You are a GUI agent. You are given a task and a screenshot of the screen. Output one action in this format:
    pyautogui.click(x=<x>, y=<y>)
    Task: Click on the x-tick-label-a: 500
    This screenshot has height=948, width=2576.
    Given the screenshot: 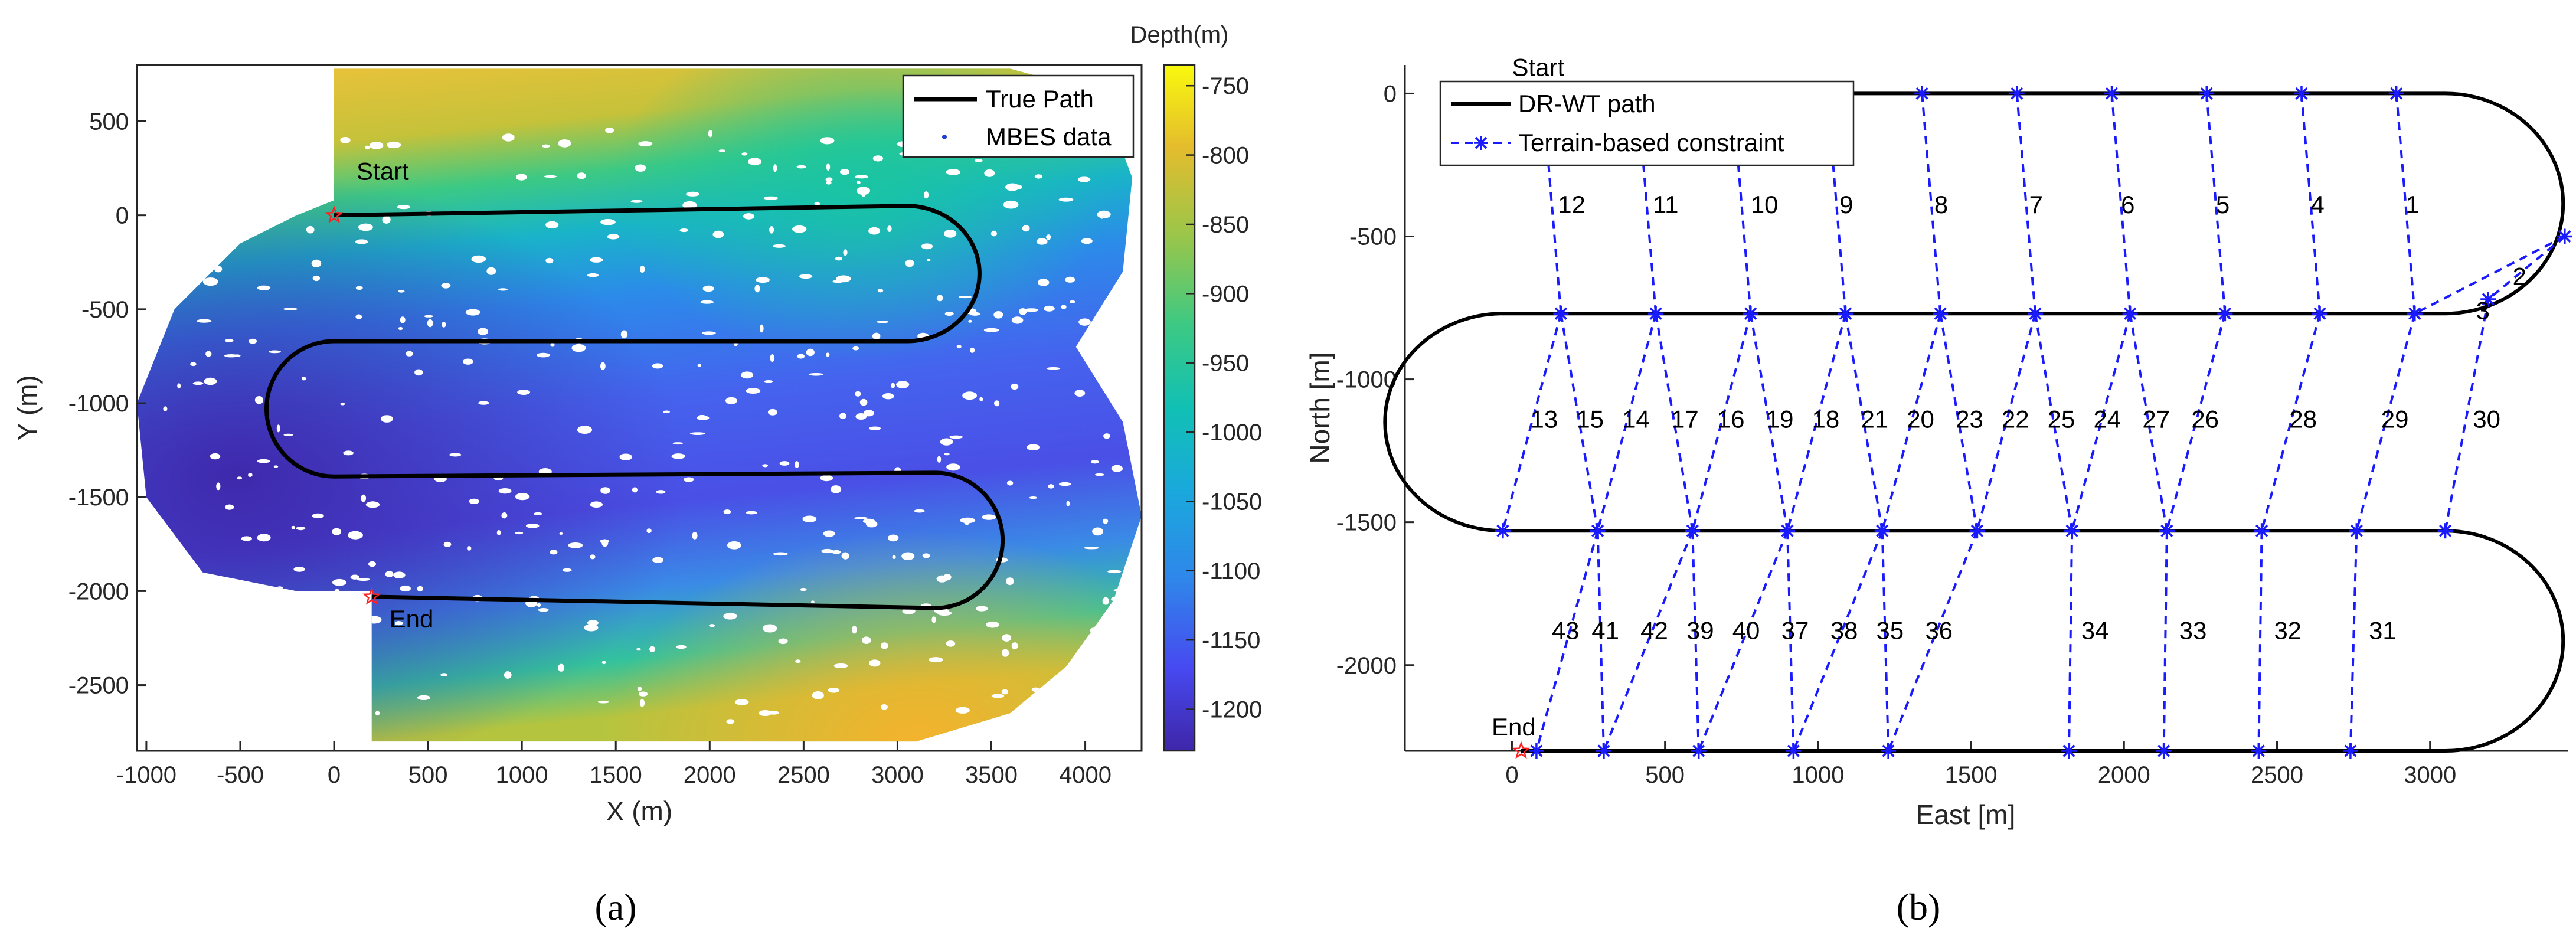 What is the action you would take?
    pyautogui.click(x=428, y=775)
    